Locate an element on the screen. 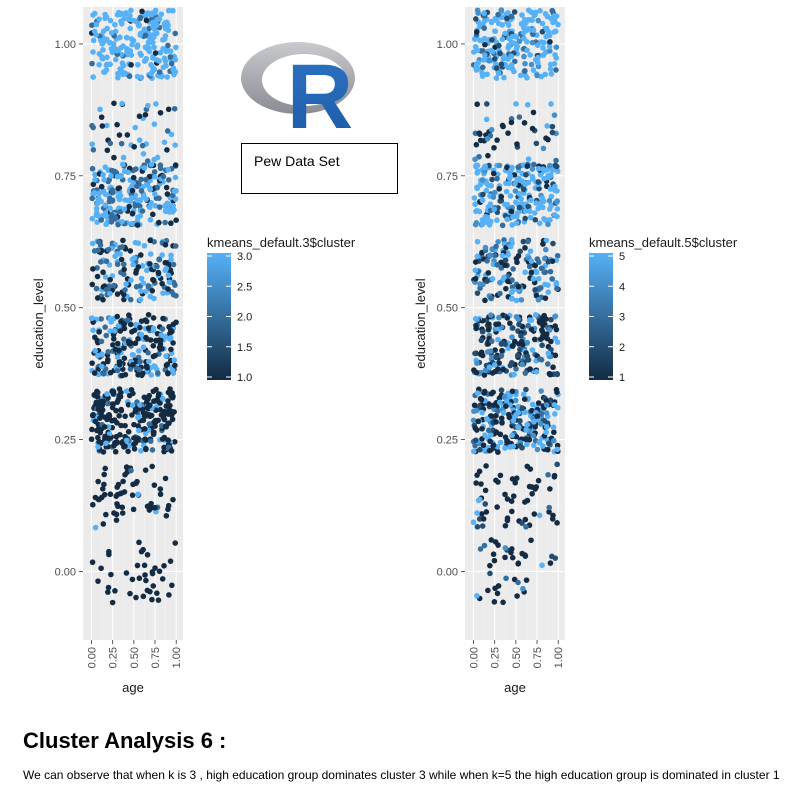 Image resolution: width=807 pixels, height=807 pixels. x-tick-label: 0.00 is located at coordinates (92, 657).